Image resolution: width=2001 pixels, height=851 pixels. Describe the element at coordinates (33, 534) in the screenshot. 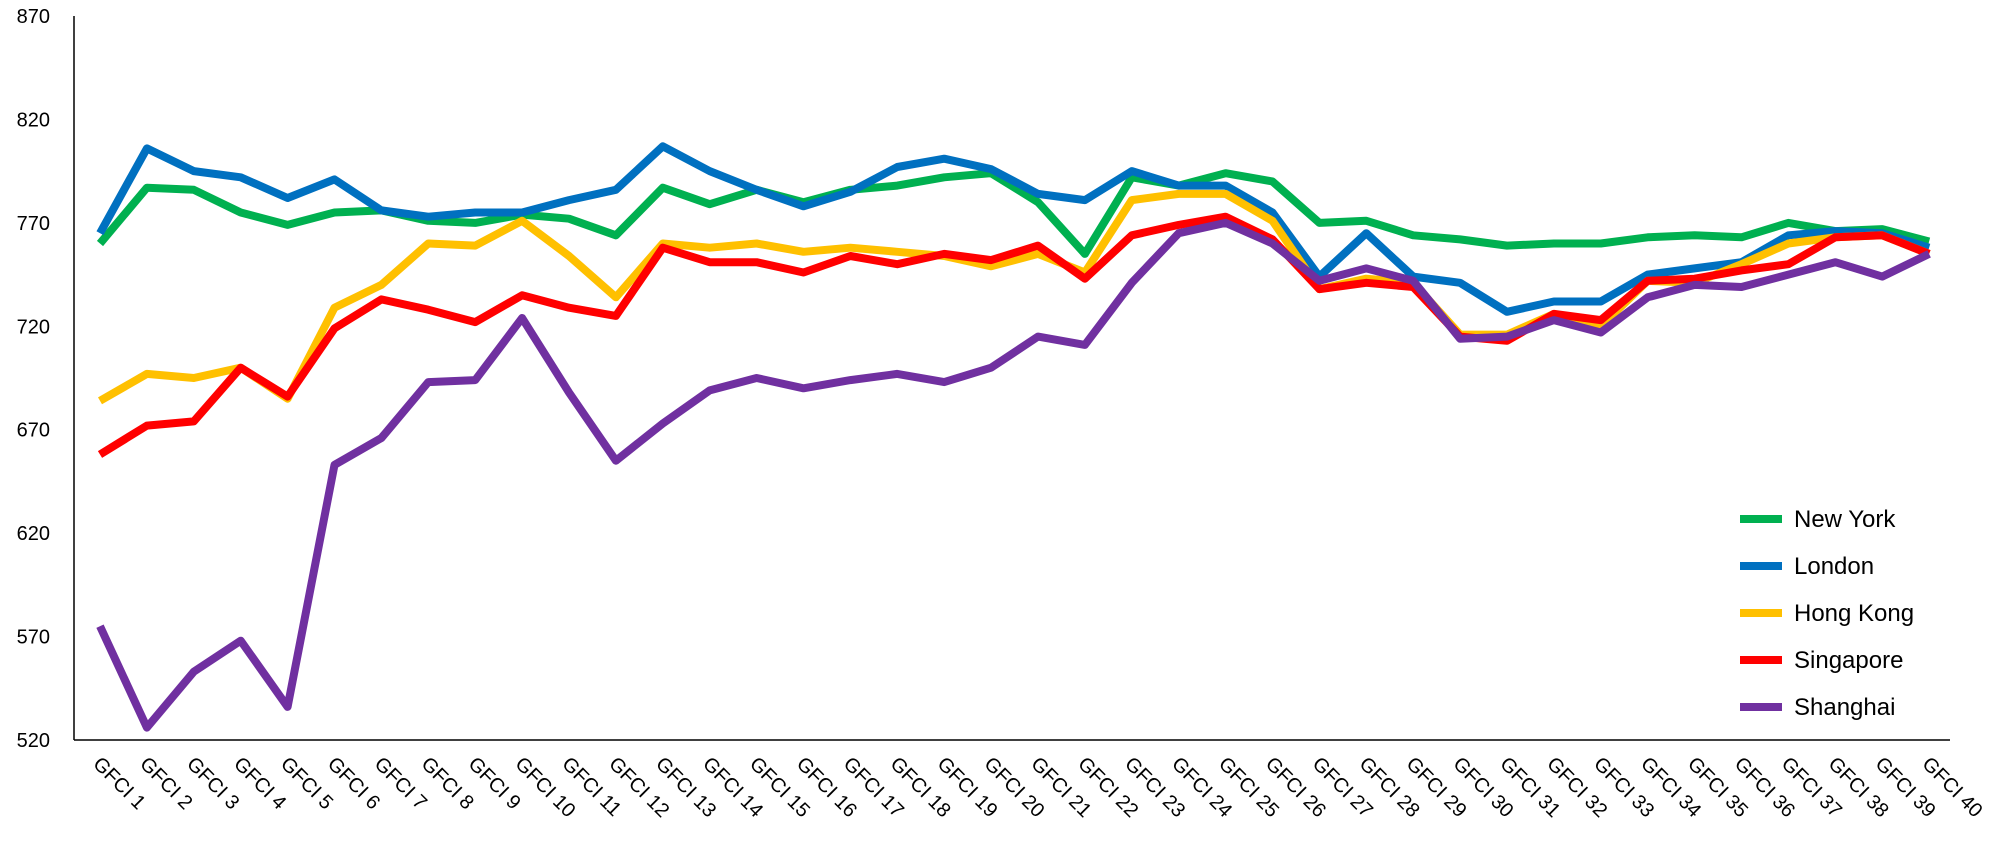

I see `y-tick-label: 620` at that location.